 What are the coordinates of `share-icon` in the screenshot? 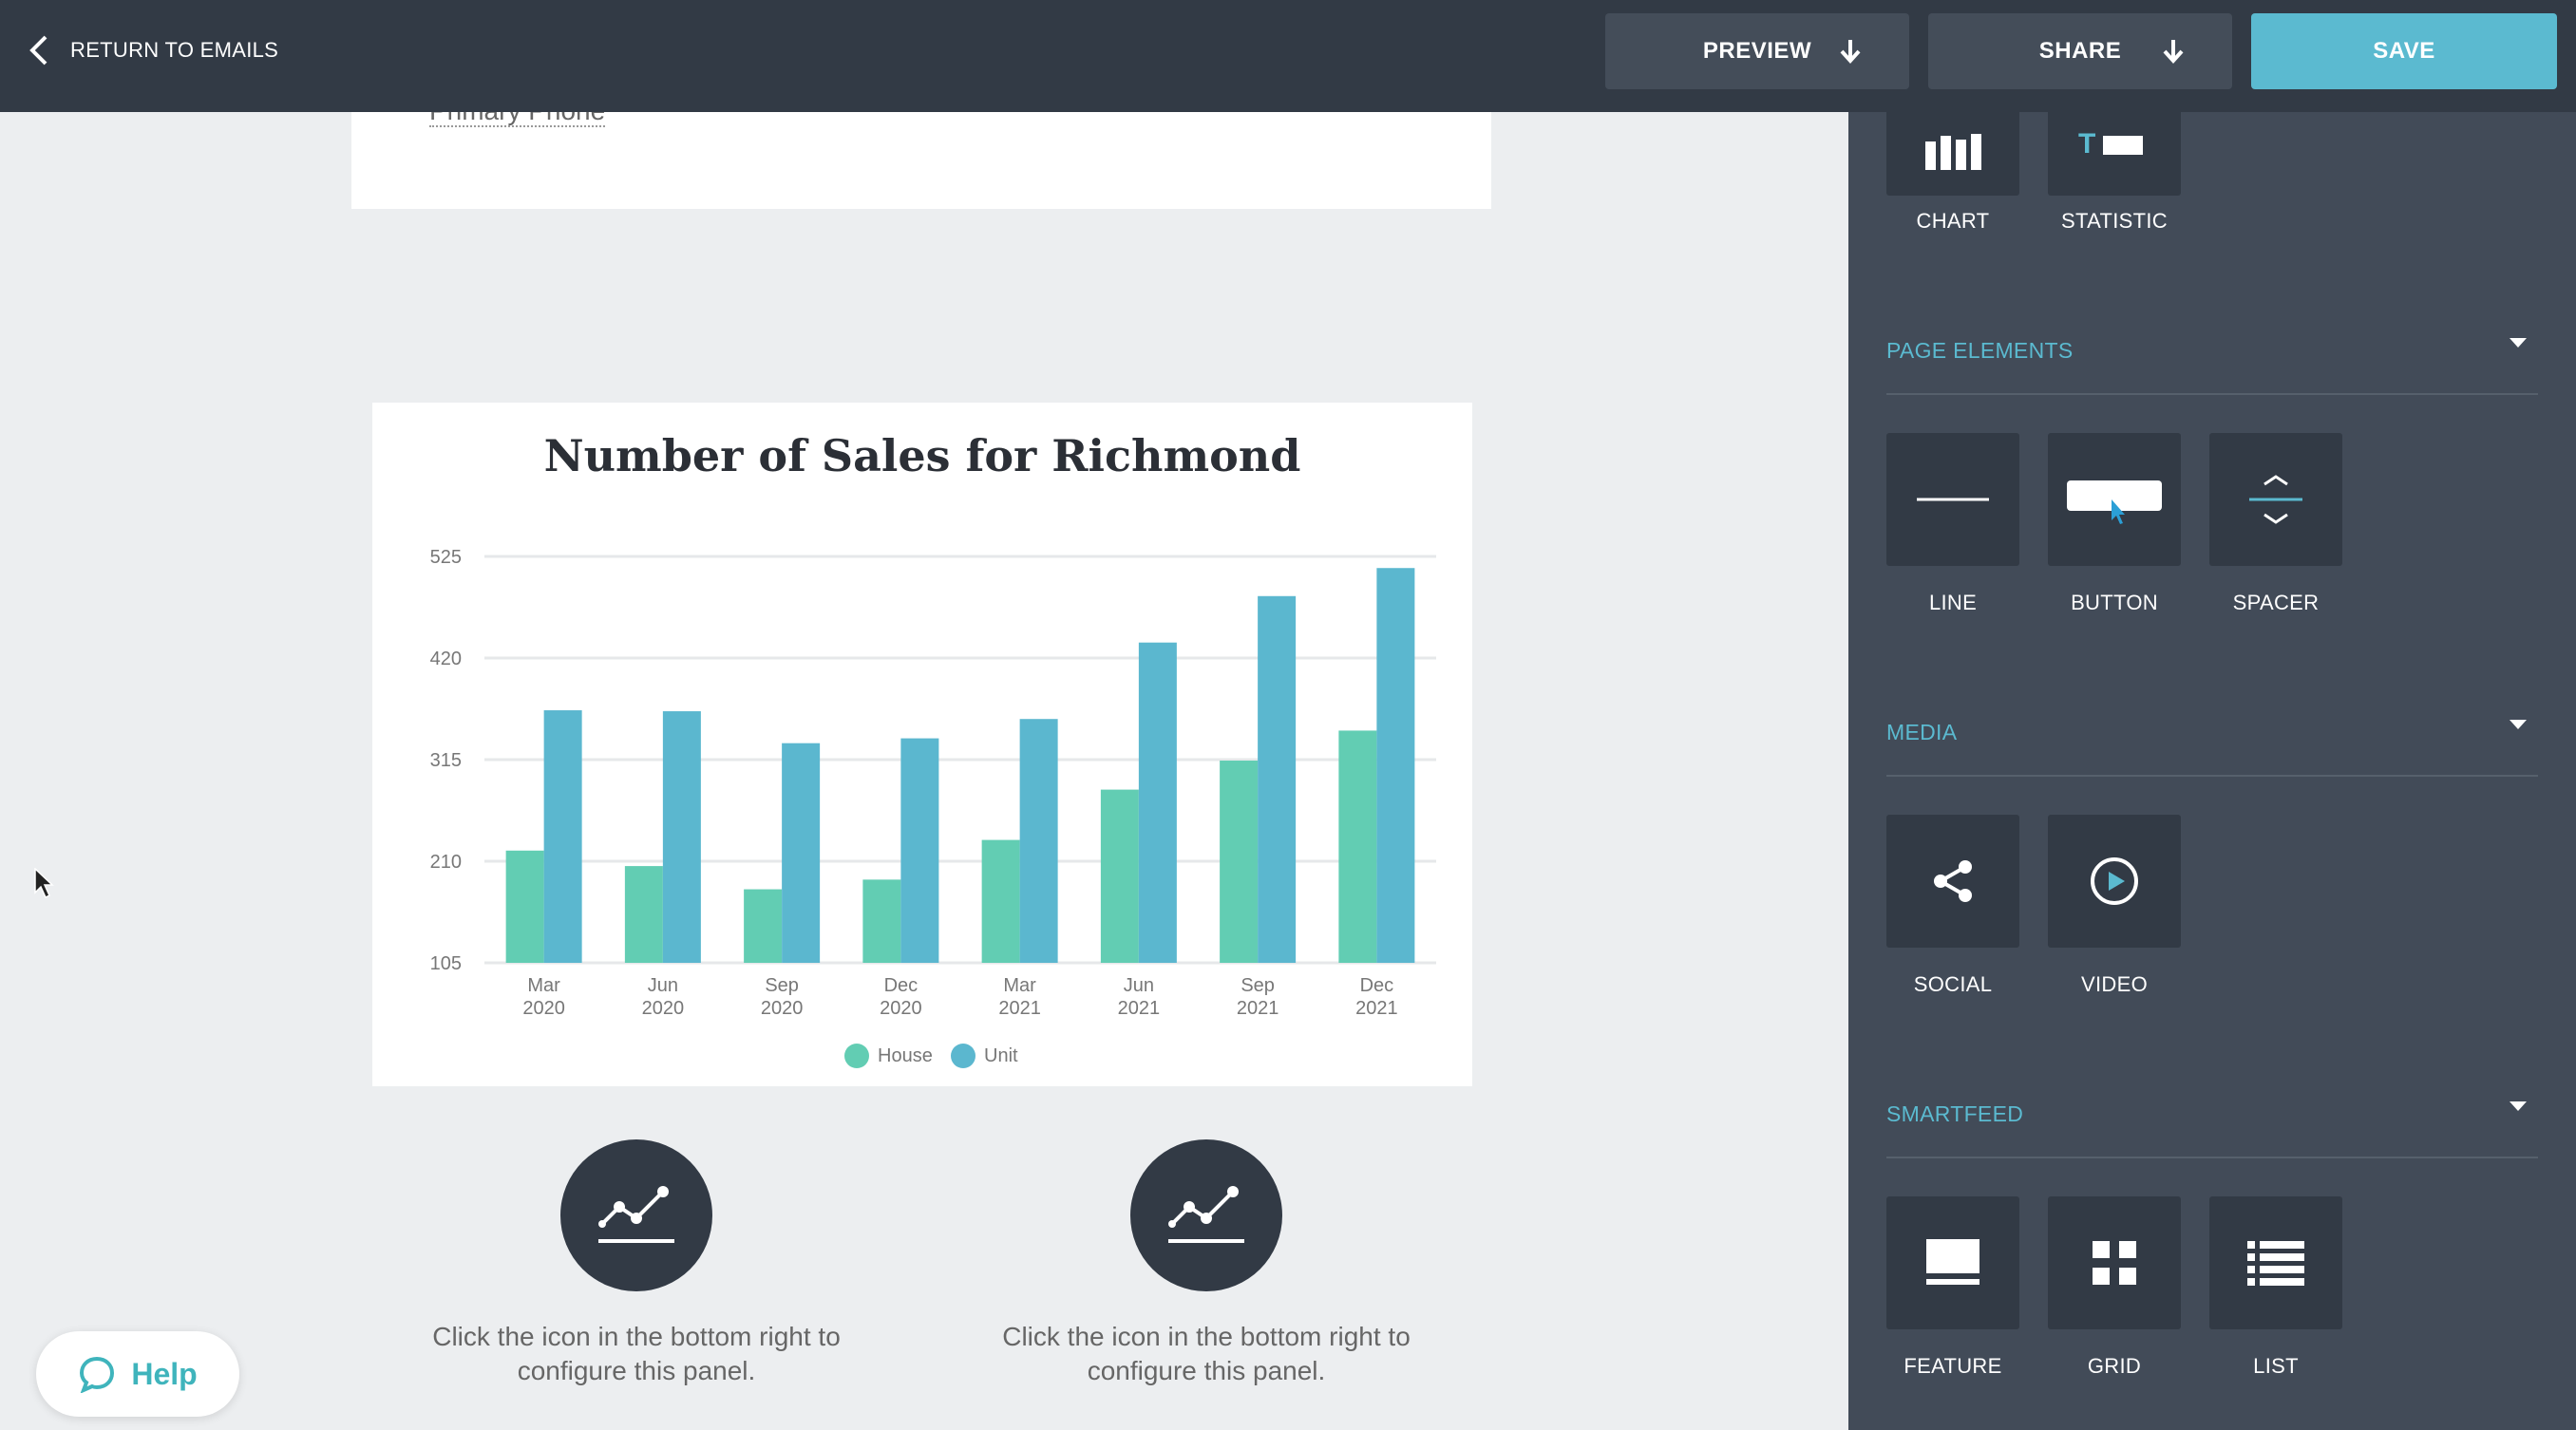 It's located at (1953, 881).